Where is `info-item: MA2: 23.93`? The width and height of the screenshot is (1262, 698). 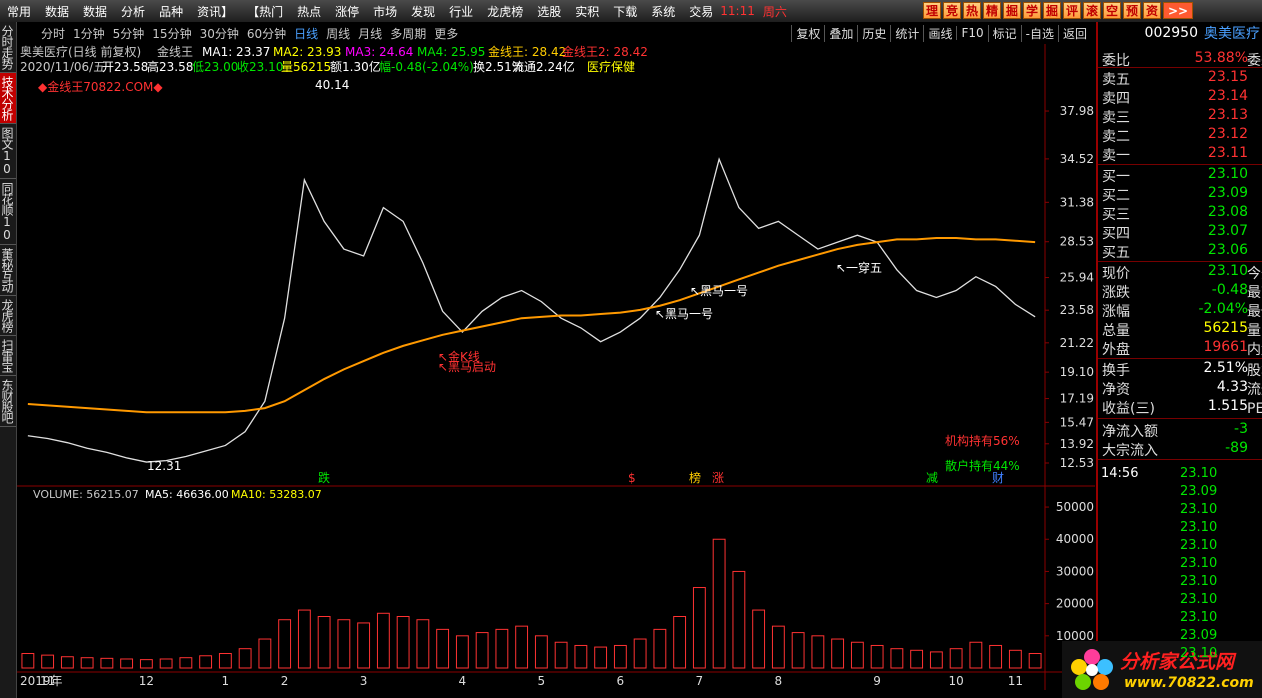
info-item: MA2: 23.93 is located at coordinates (307, 52).